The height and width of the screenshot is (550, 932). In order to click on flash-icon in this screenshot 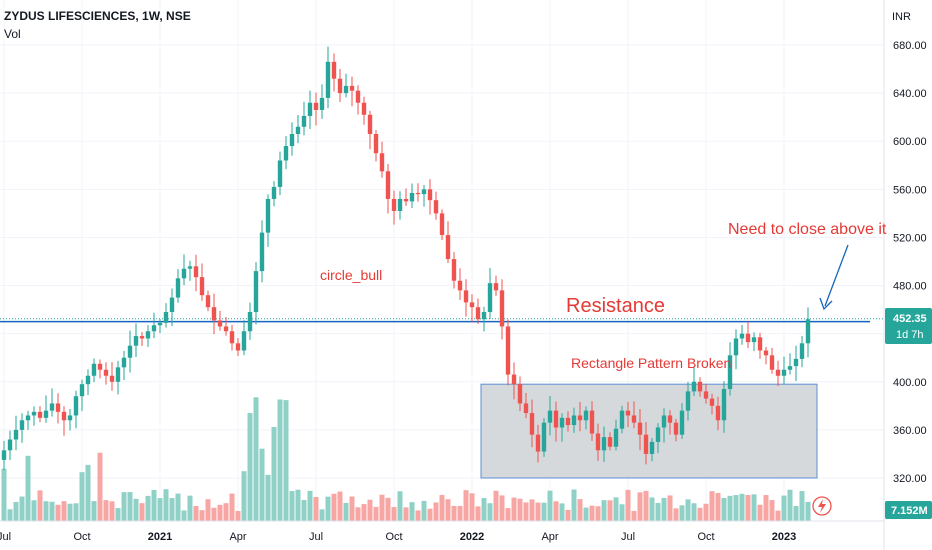, I will do `click(822, 506)`.